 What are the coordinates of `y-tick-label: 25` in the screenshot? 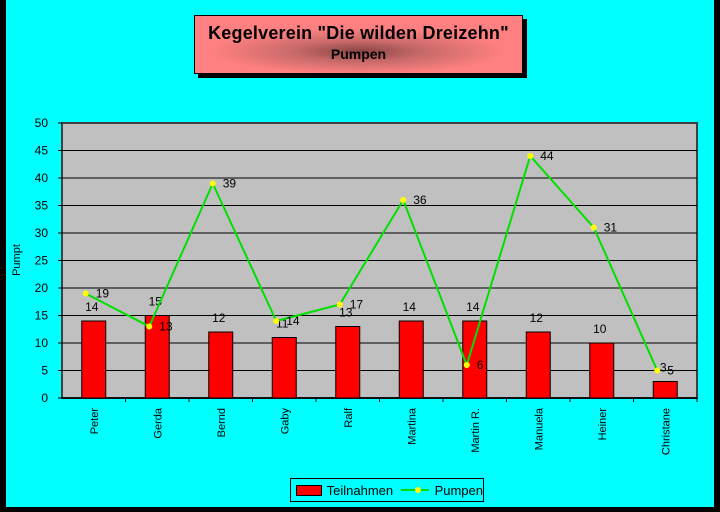 It's located at (42, 261).